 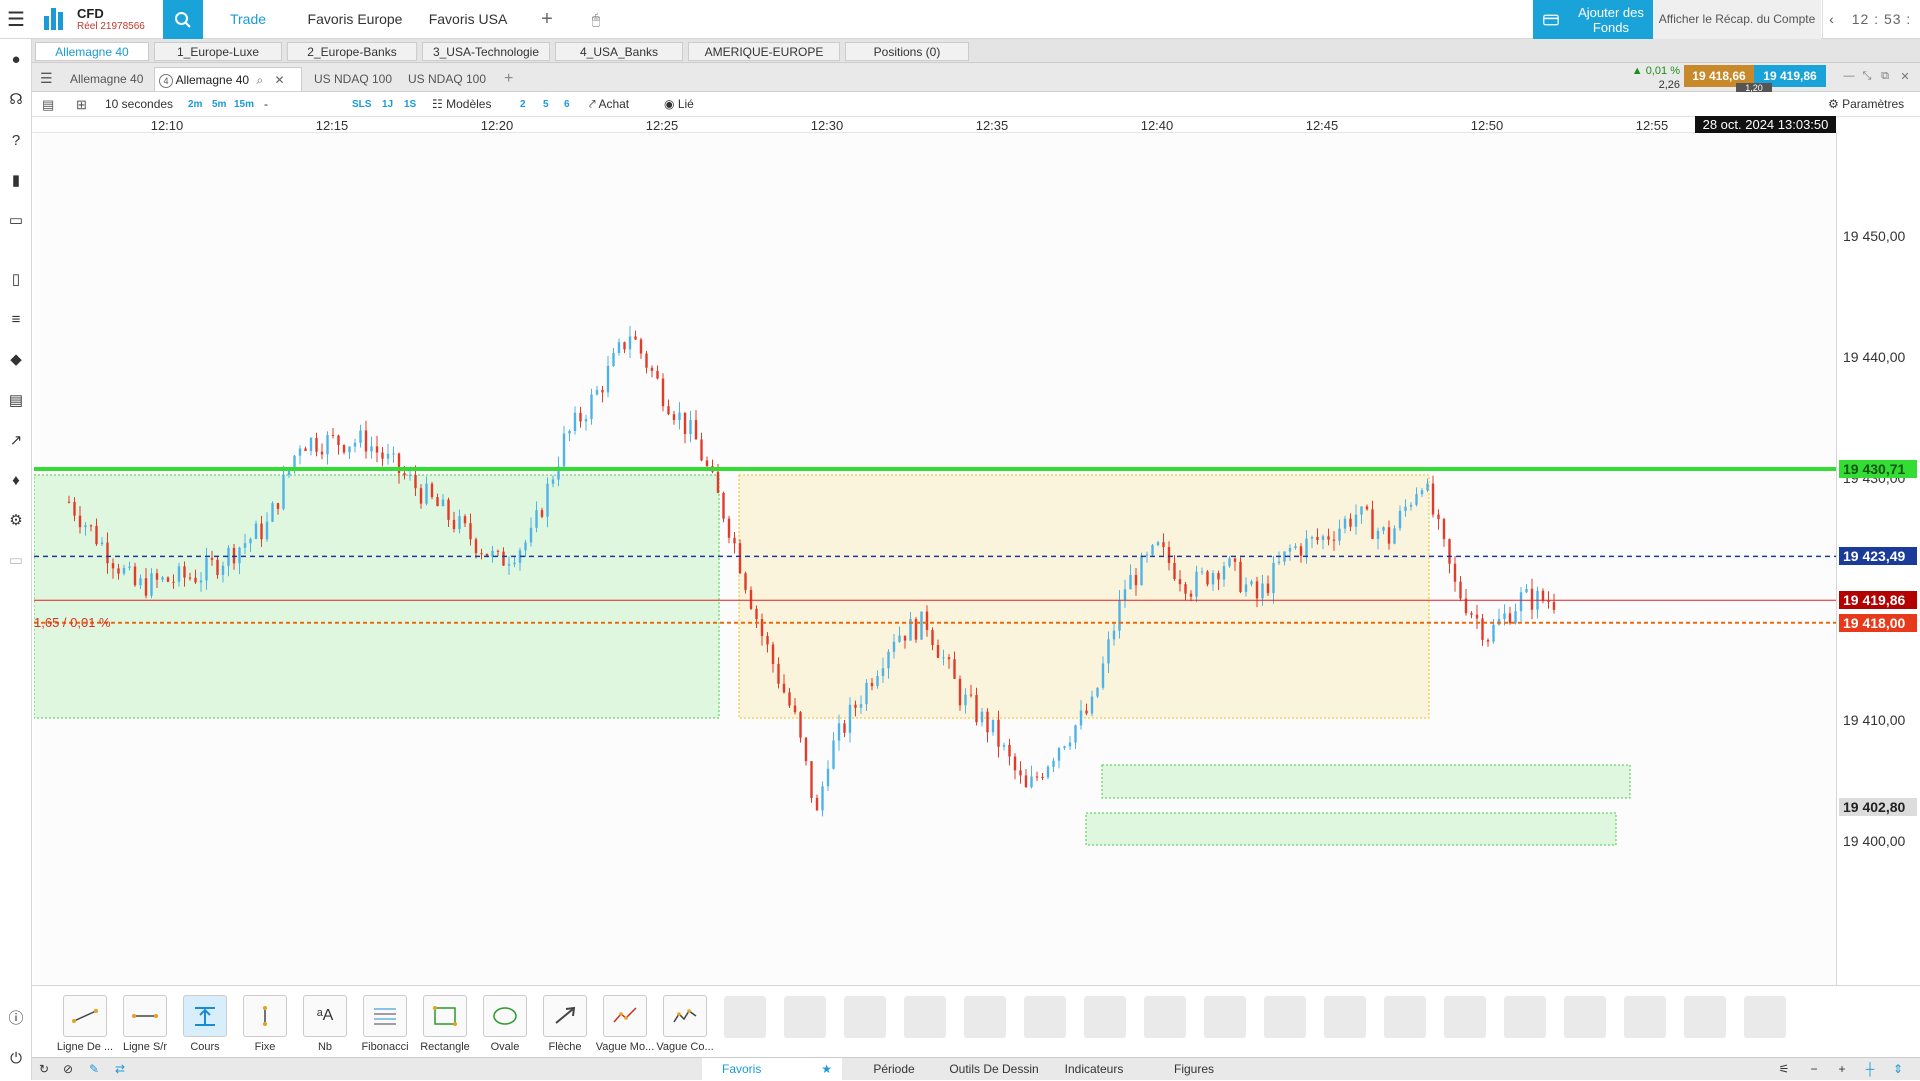 What do you see at coordinates (325, 1024) in the screenshot?
I see `tool-text: ᵃA Nb` at bounding box center [325, 1024].